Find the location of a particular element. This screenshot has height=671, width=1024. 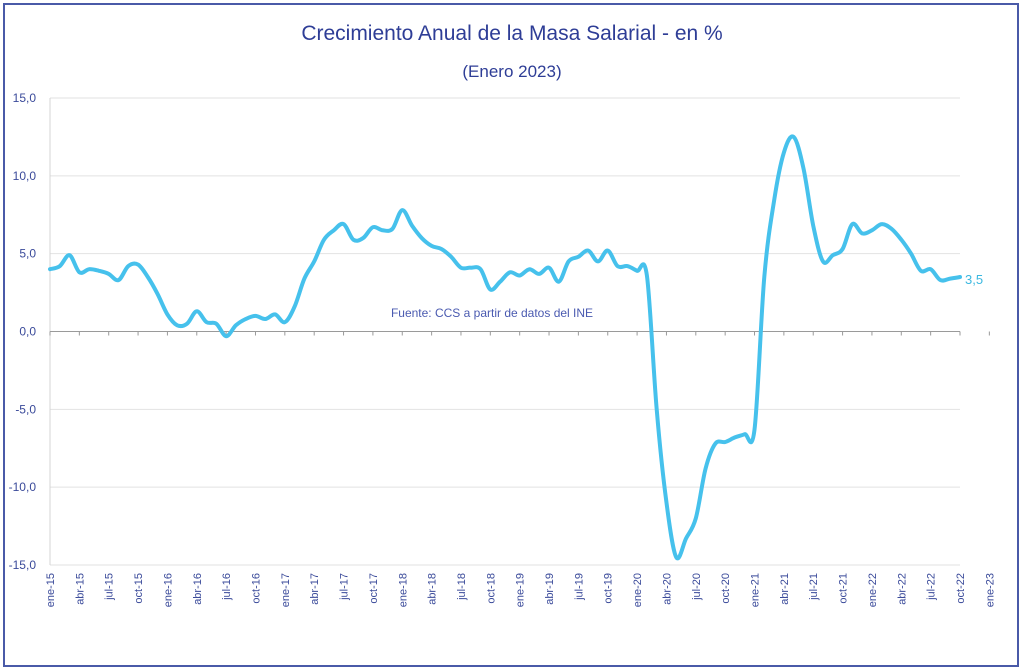

x-tick-label: oct-16 is located at coordinates (256, 588).